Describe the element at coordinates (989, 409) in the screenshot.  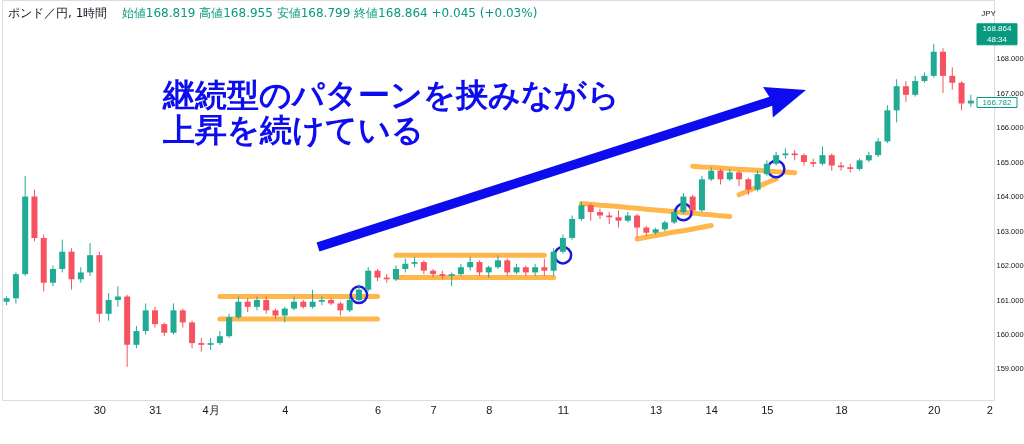
I see `x-tick-label: 2` at that location.